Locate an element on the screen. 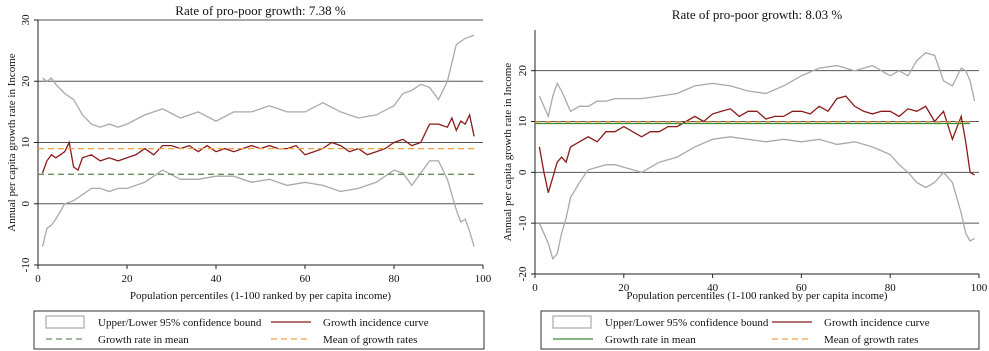 This screenshot has width=989, height=351. chart-title: Rate of pro-poor growth: 8.03 % is located at coordinates (757, 14).